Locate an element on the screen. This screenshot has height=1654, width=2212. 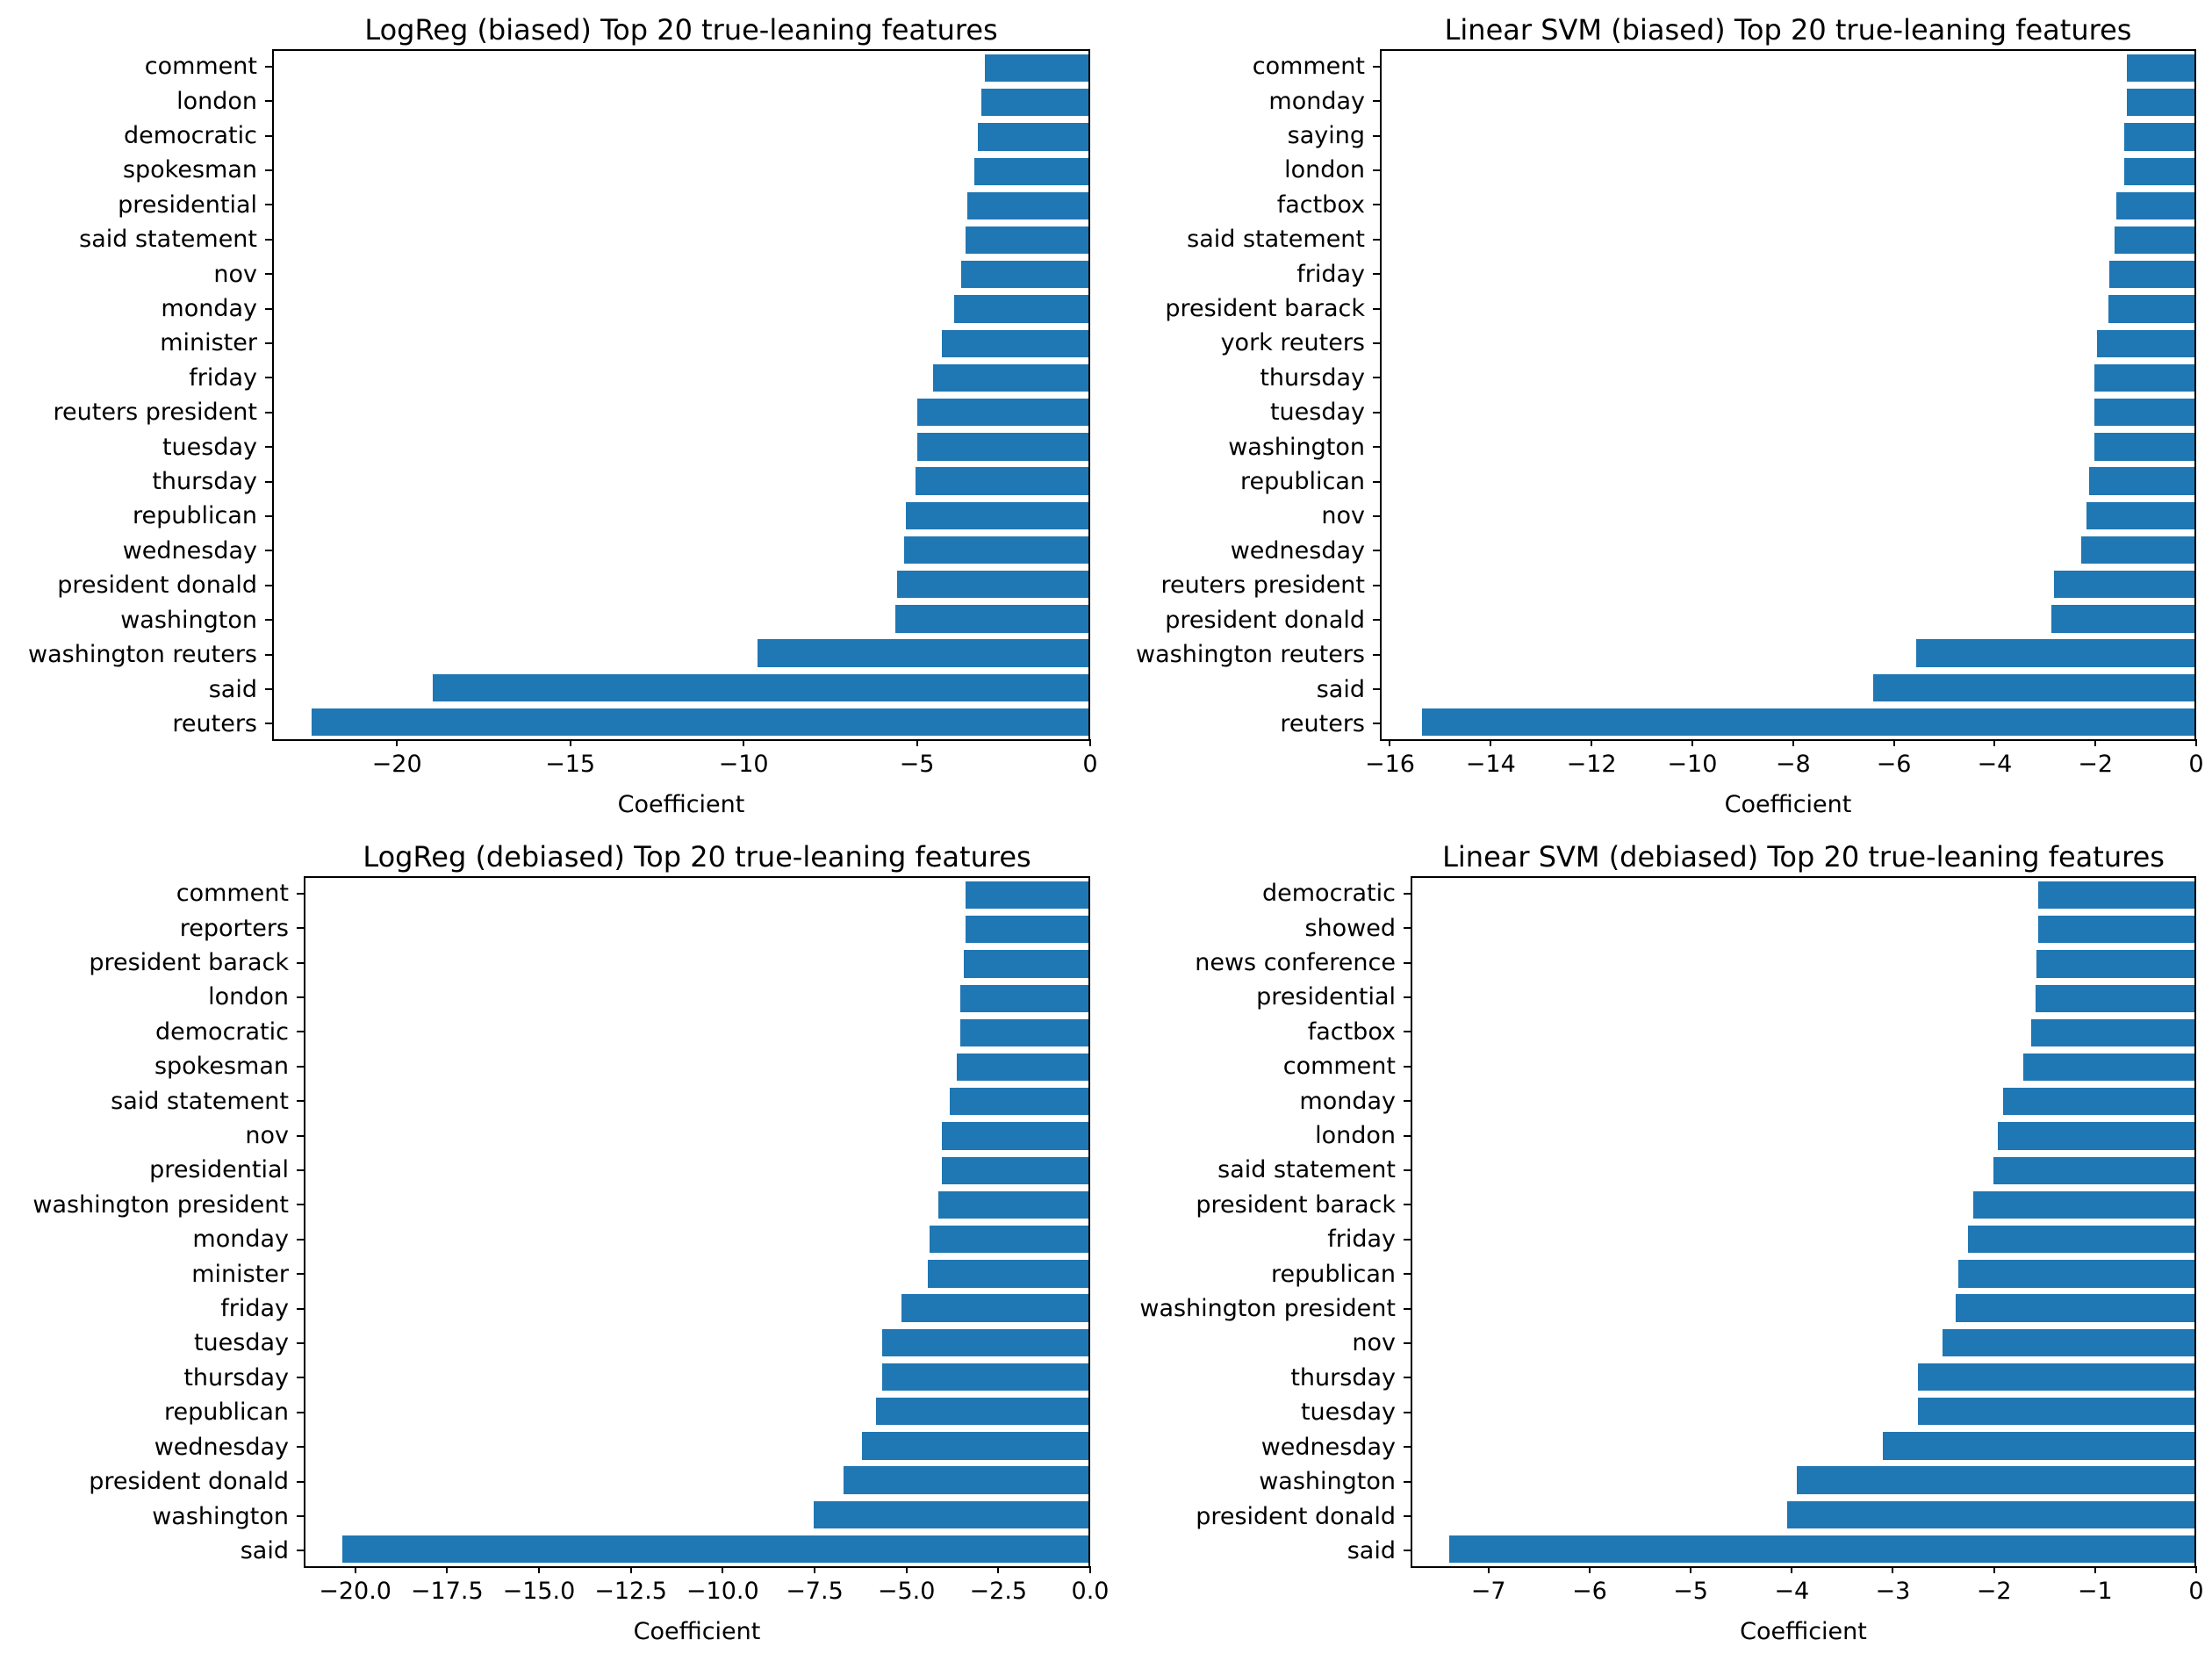
y-tick-label: spokesman is located at coordinates (221, 1067).